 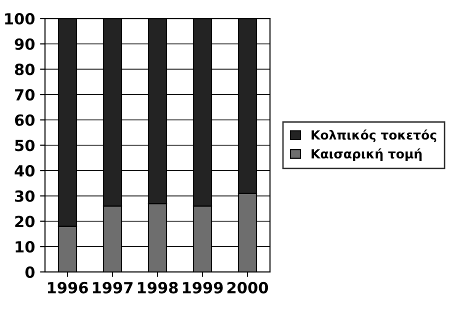 What do you see at coordinates (30, 272) in the screenshot?
I see `y-tick-label: 0` at bounding box center [30, 272].